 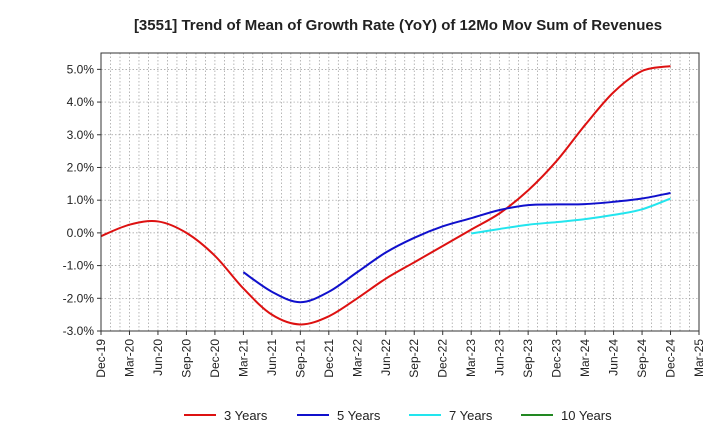 What do you see at coordinates (642, 358) in the screenshot?
I see `x-tick-label: Sep-24` at bounding box center [642, 358].